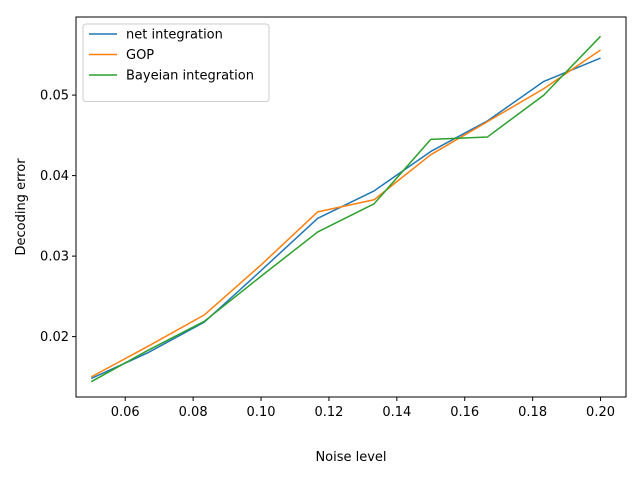  Describe the element at coordinates (190, 76) in the screenshot. I see `legend-label-2: Bayeian integration` at that location.